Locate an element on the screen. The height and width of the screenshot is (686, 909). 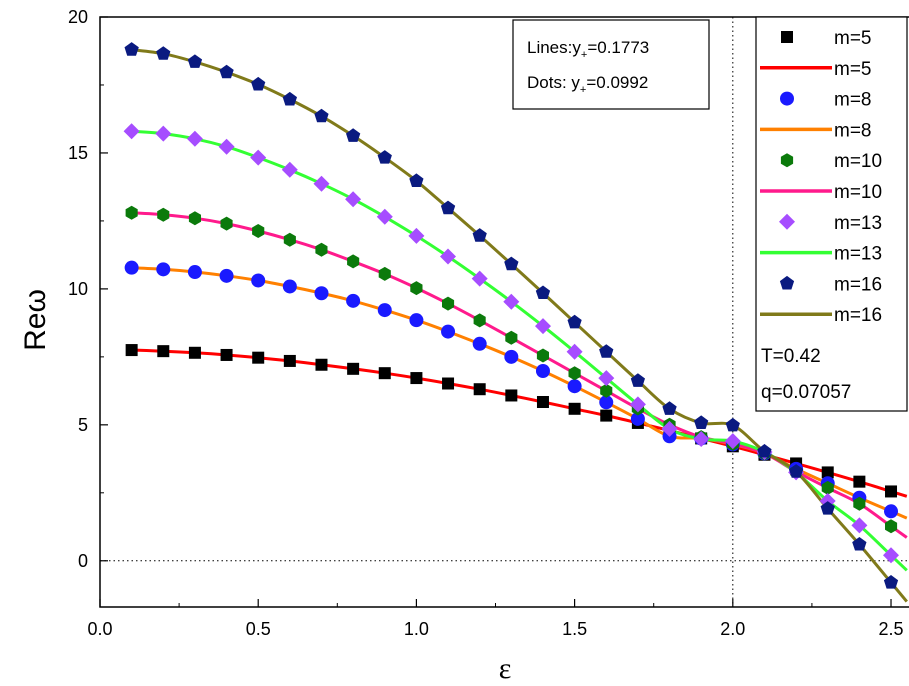
annotation-line-1-value: =0.1773 is located at coordinates (618, 47).